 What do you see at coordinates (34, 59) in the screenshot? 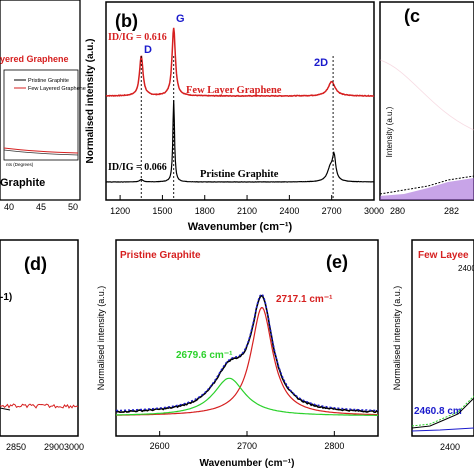
I see `panel-a-legend-title: yered Graphene` at bounding box center [34, 59].